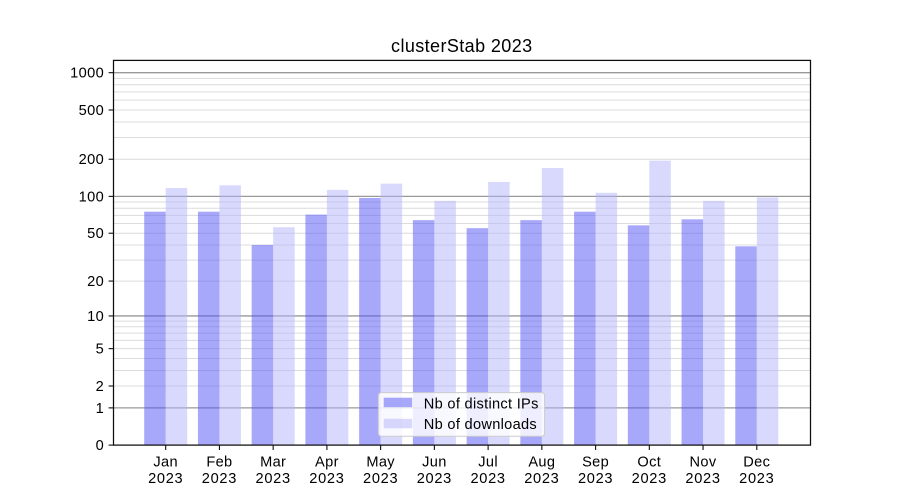 The width and height of the screenshot is (900, 500). What do you see at coordinates (100, 350) in the screenshot?
I see `svg-text: 5` at bounding box center [100, 350].